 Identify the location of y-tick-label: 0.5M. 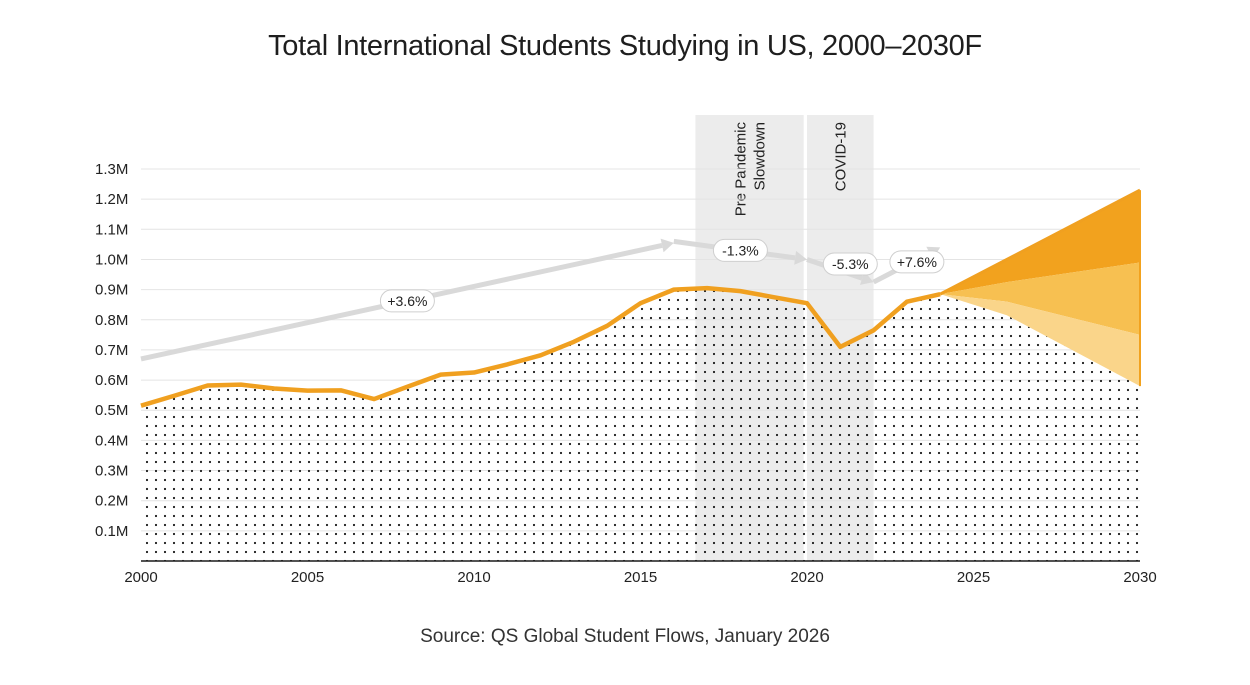
(111, 410).